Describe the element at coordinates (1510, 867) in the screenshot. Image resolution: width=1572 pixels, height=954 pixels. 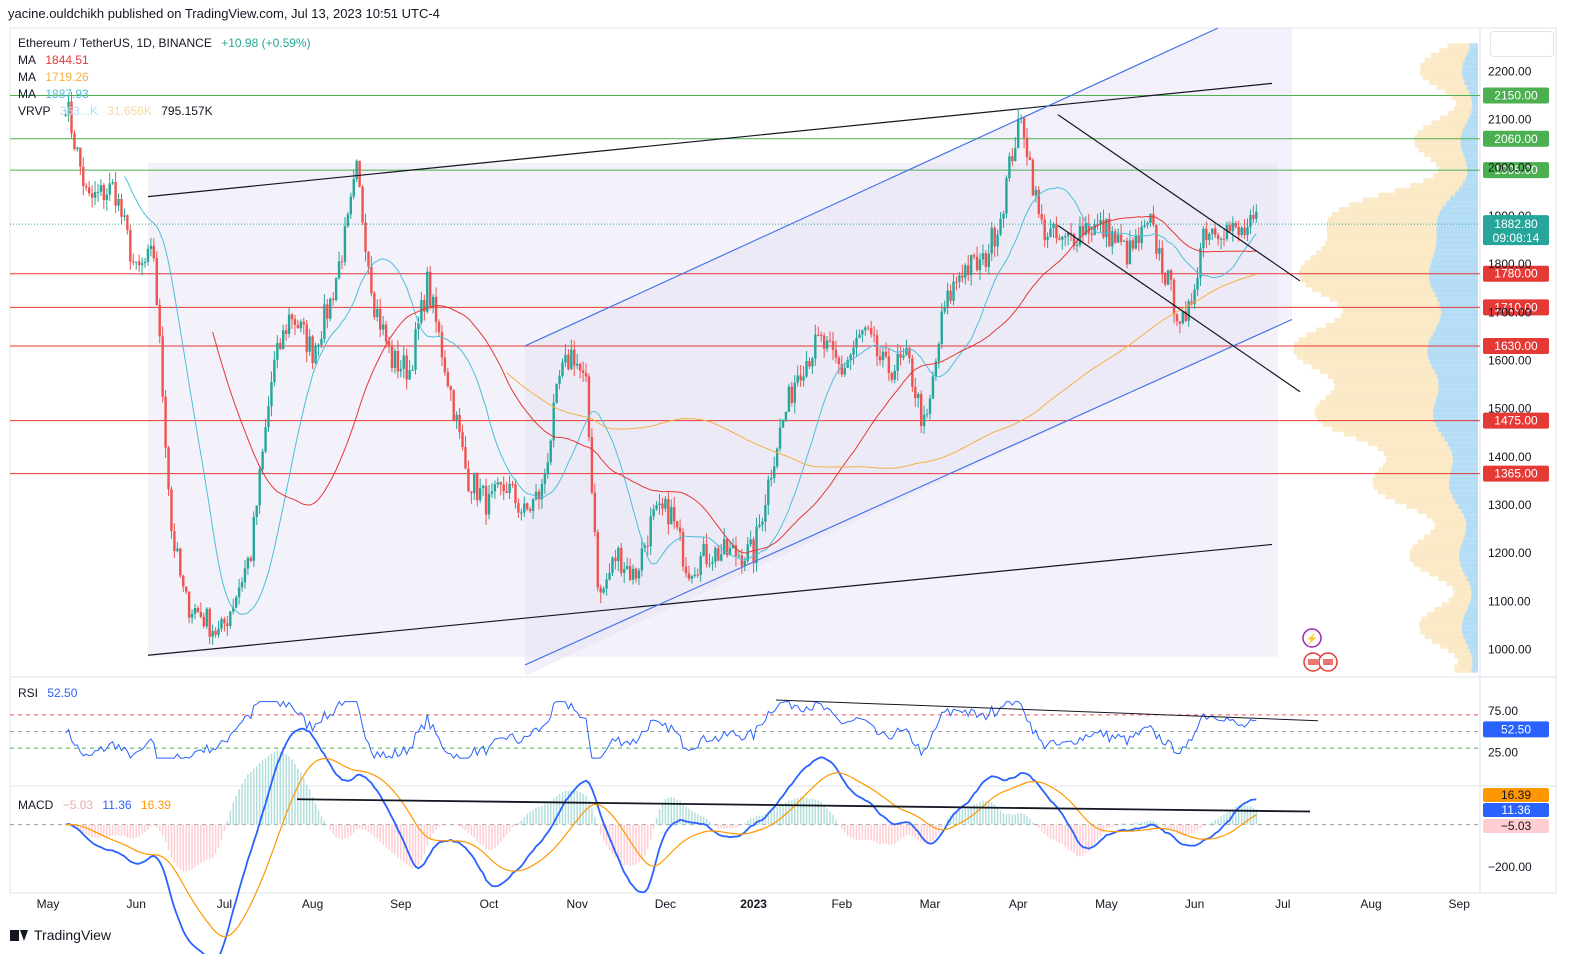
I see `macd-tick-label: −200.00` at that location.